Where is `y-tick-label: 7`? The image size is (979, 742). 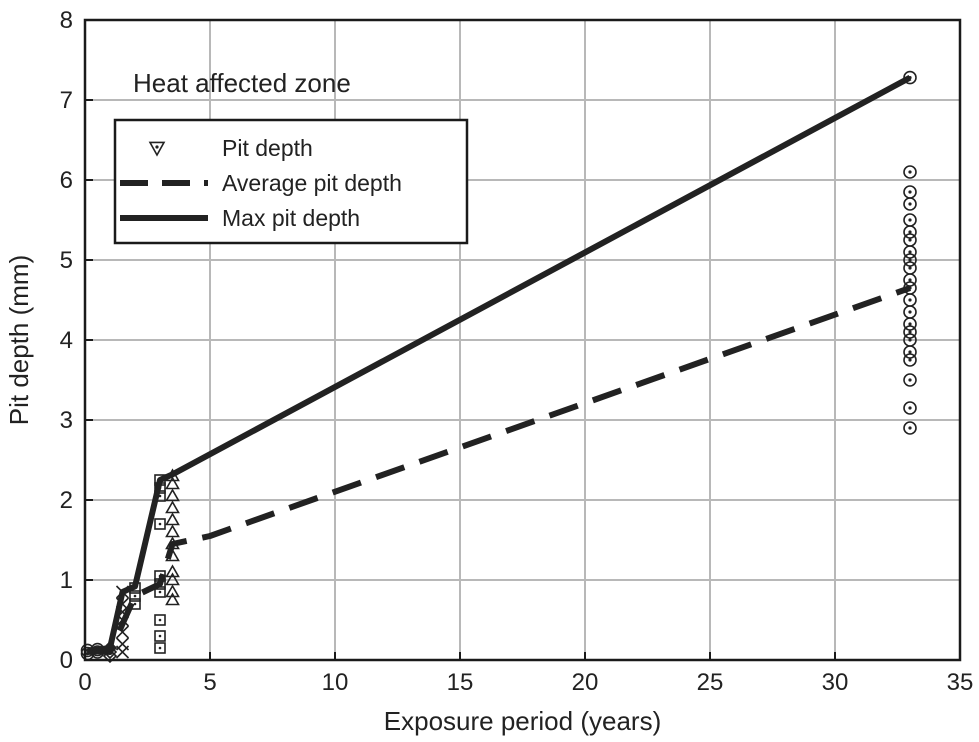
y-tick-label: 7 is located at coordinates (66, 100).